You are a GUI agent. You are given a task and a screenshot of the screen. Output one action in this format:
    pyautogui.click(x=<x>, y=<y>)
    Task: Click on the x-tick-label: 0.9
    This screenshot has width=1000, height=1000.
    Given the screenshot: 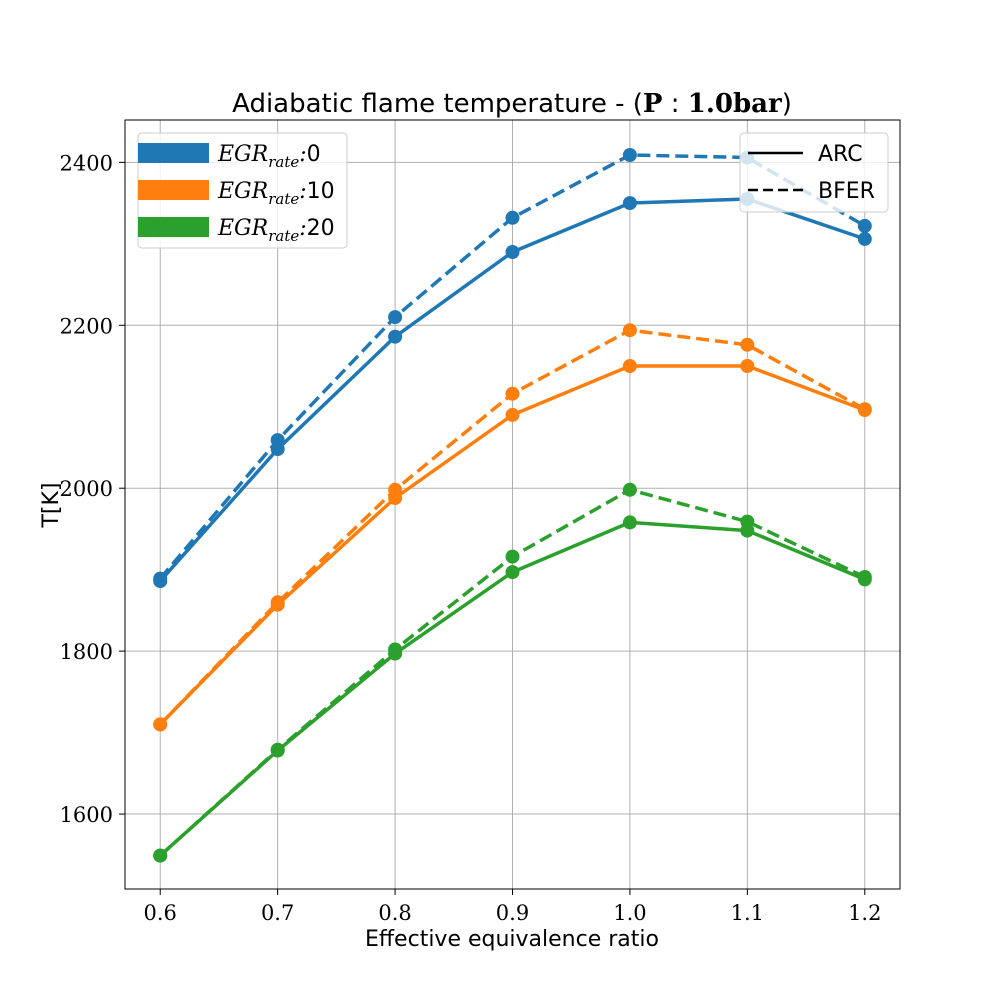 What is the action you would take?
    pyautogui.click(x=512, y=913)
    